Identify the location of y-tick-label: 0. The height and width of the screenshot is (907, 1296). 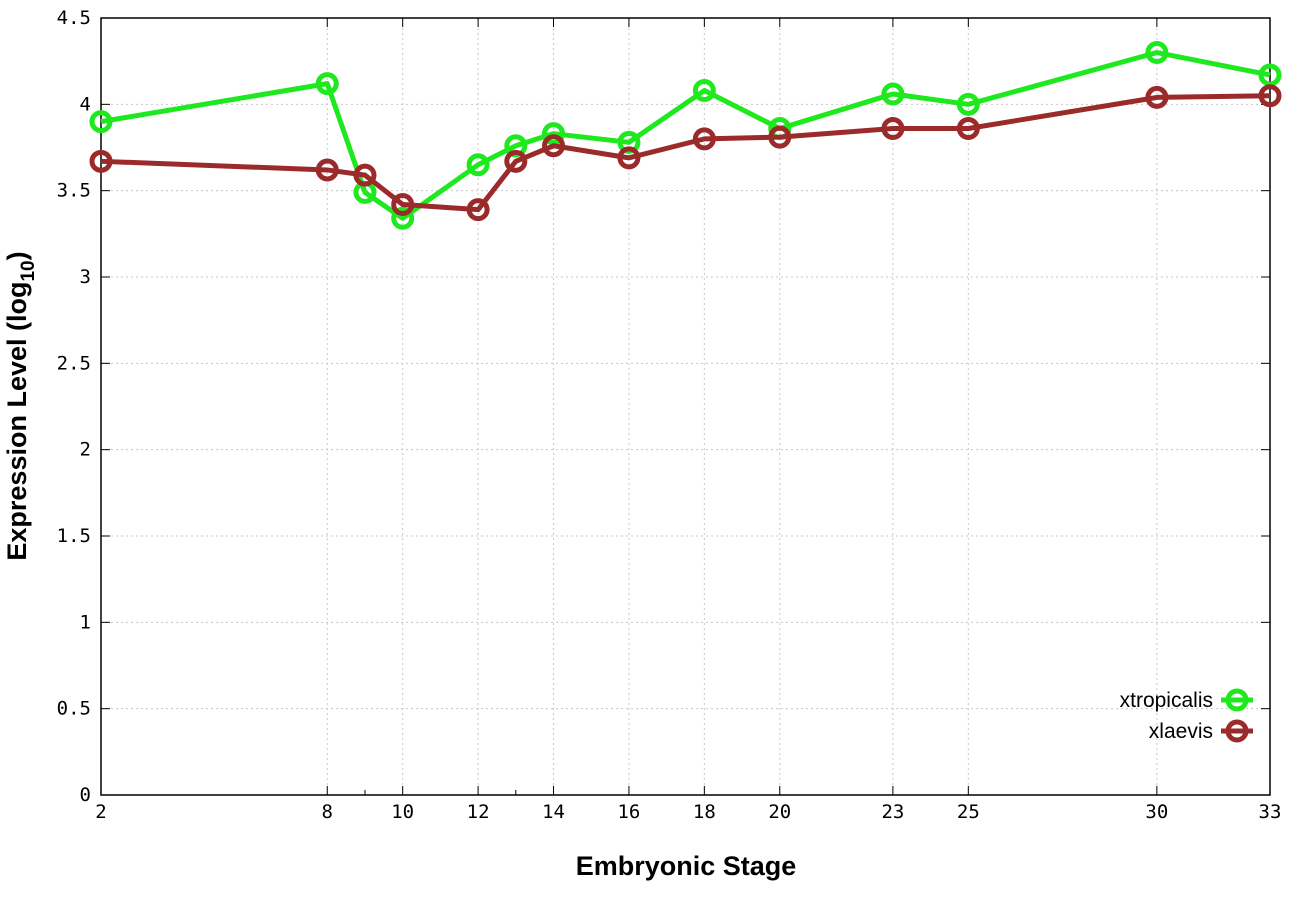
(85, 795).